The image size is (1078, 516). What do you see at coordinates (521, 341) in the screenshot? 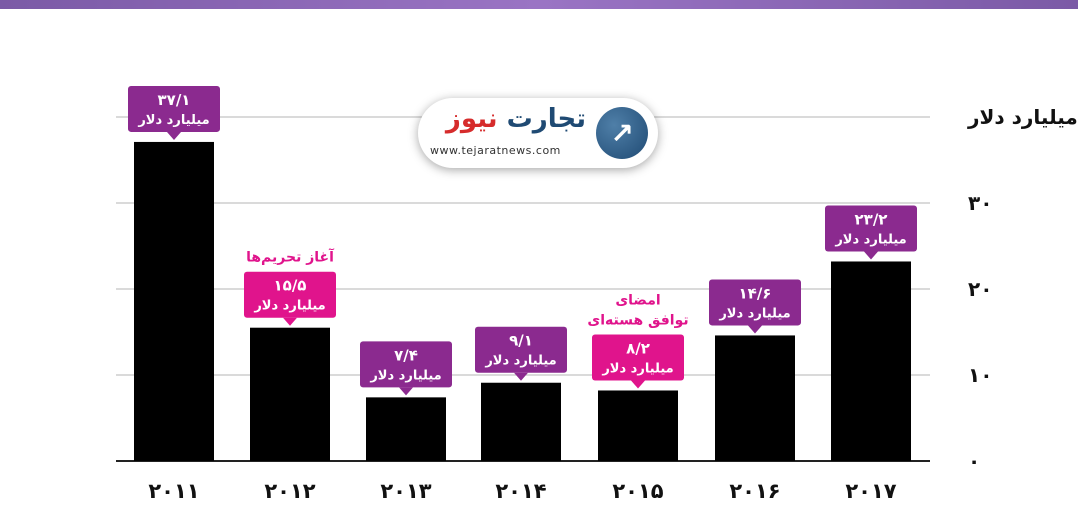
I see `callout-value: ۹/۱` at bounding box center [521, 341].